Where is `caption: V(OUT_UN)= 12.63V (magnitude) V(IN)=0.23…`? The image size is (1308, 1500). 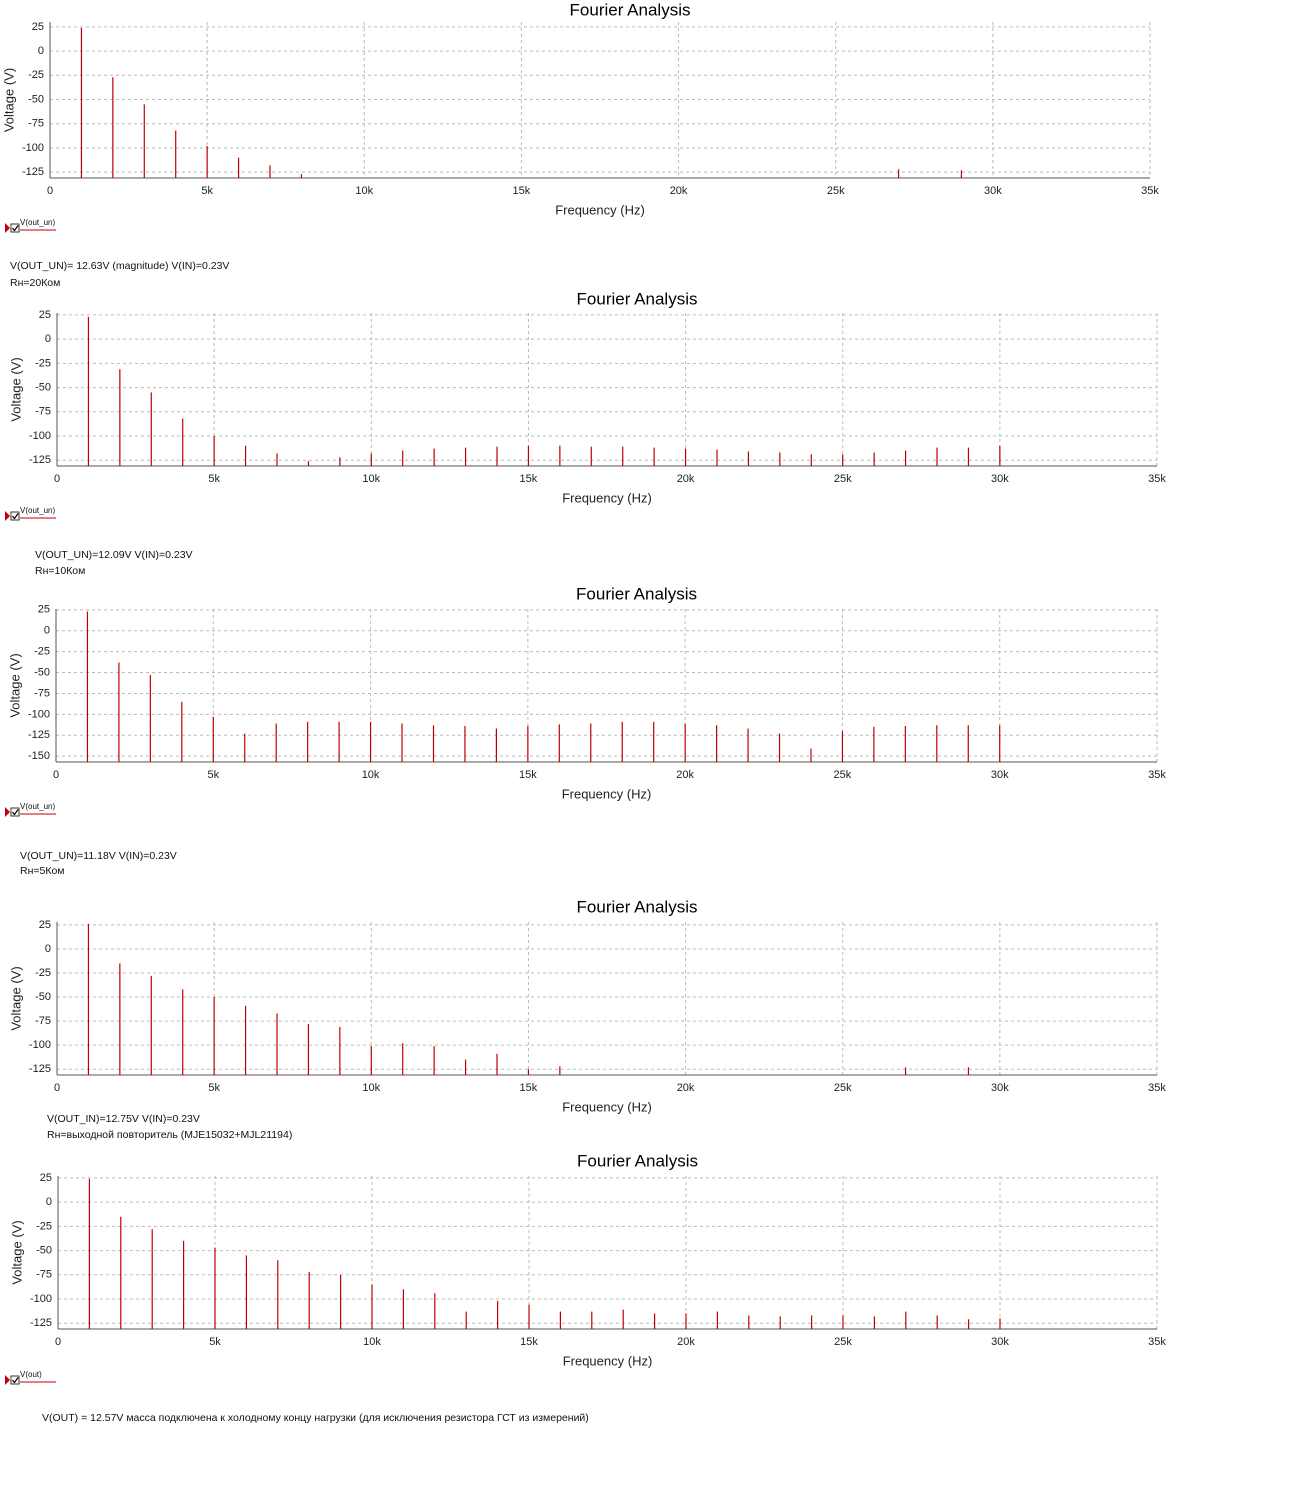 caption: V(OUT_UN)= 12.63V (magnitude) V(IN)=0.23… is located at coordinates (119, 266).